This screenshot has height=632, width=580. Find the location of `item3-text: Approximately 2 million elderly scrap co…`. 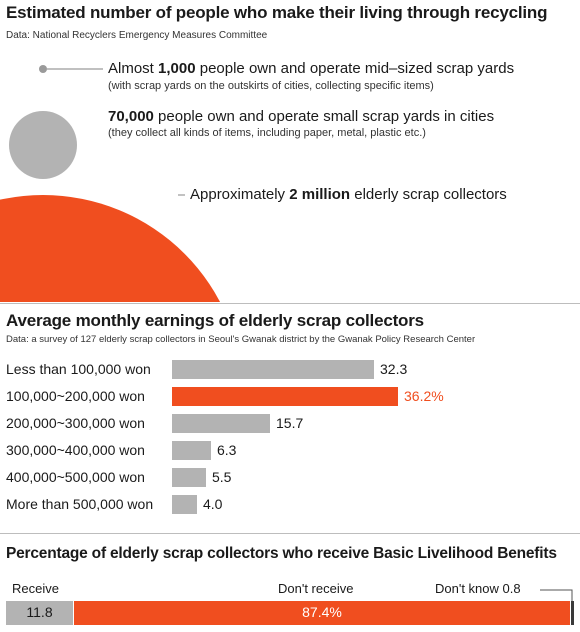

item3-text: Approximately 2 million elderly scrap co… is located at coordinates (348, 194).